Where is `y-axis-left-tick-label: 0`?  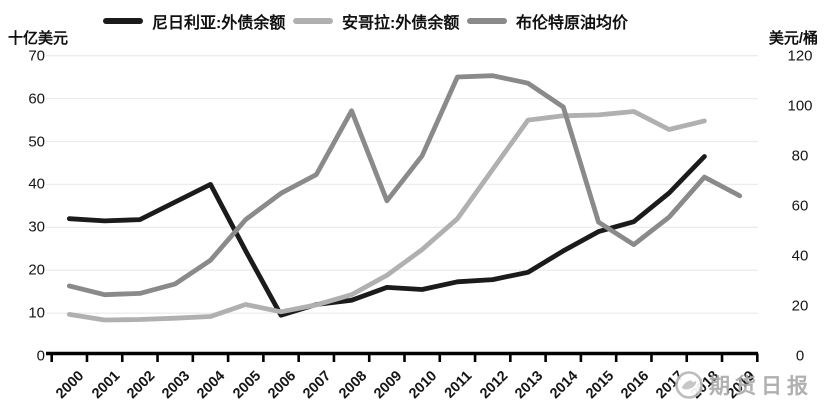 y-axis-left-tick-label: 0 is located at coordinates (40, 356).